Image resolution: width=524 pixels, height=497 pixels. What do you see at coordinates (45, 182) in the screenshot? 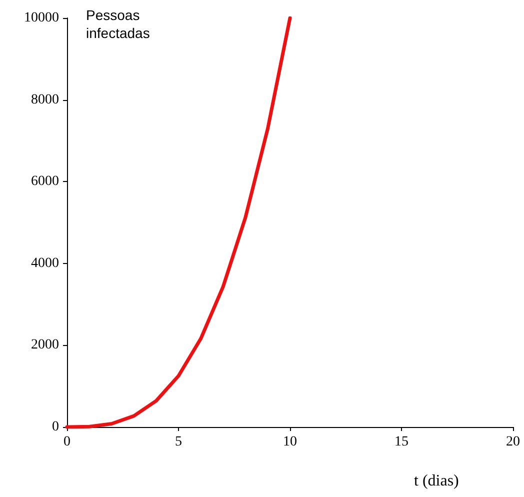
I see `y-tick-label: 6000` at bounding box center [45, 182].